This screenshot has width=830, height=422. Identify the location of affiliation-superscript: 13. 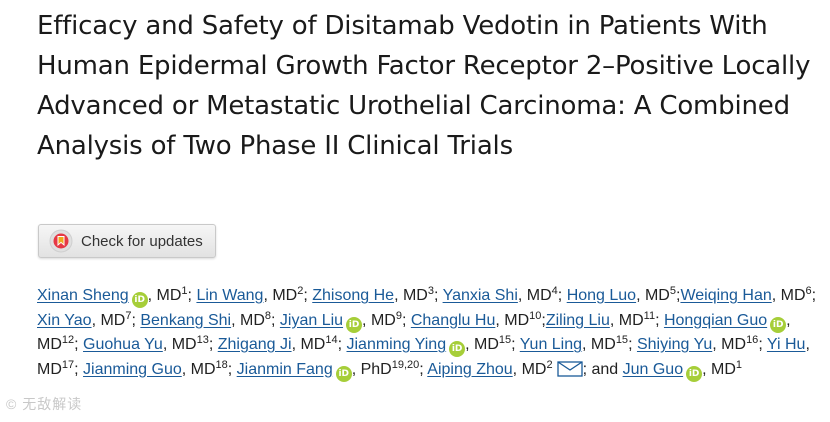
(202, 340).